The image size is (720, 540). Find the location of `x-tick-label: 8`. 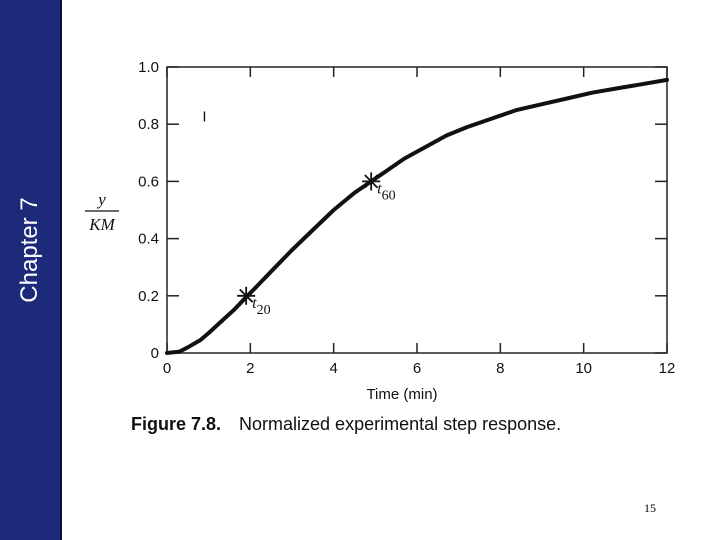

x-tick-label: 8 is located at coordinates (500, 368).